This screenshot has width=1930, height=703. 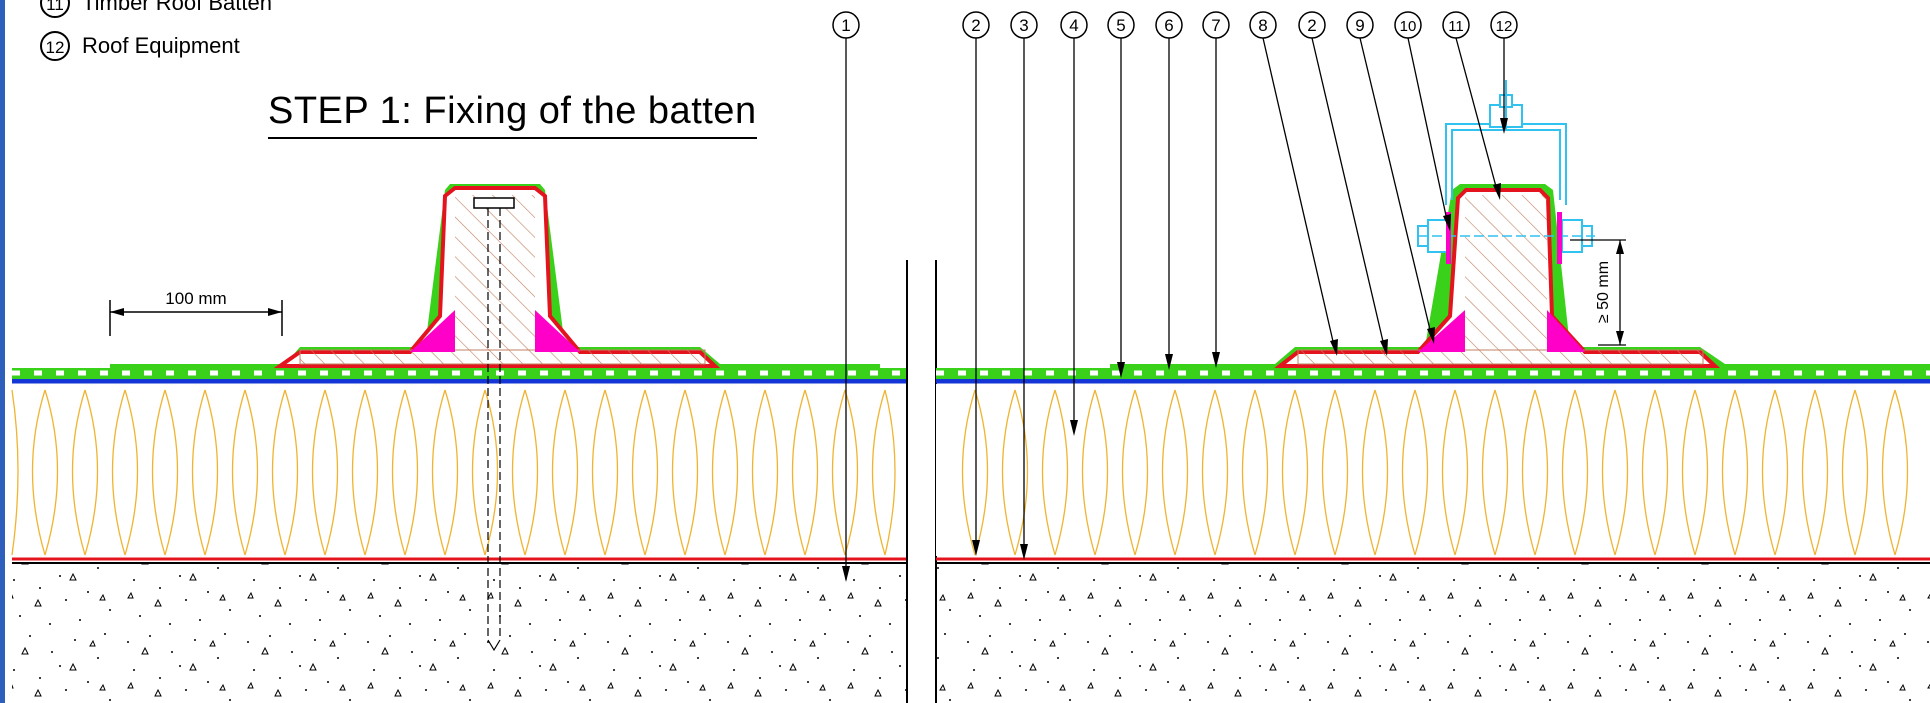 What do you see at coordinates (1603, 292) in the screenshot?
I see `dimension-label-height: ≥ 50 mm` at bounding box center [1603, 292].